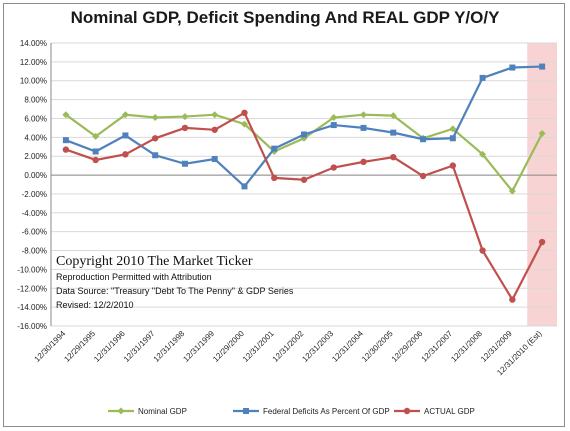 The height and width of the screenshot is (431, 570). What do you see at coordinates (32, 307) in the screenshot?
I see `y-tick-label: -14.00%` at bounding box center [32, 307].